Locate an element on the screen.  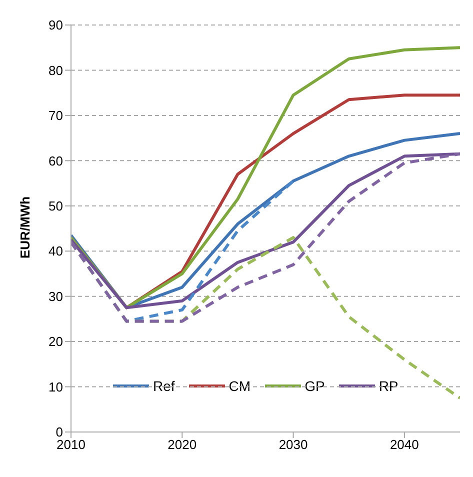
y-tick-label: 80 is located at coordinates (55, 70).